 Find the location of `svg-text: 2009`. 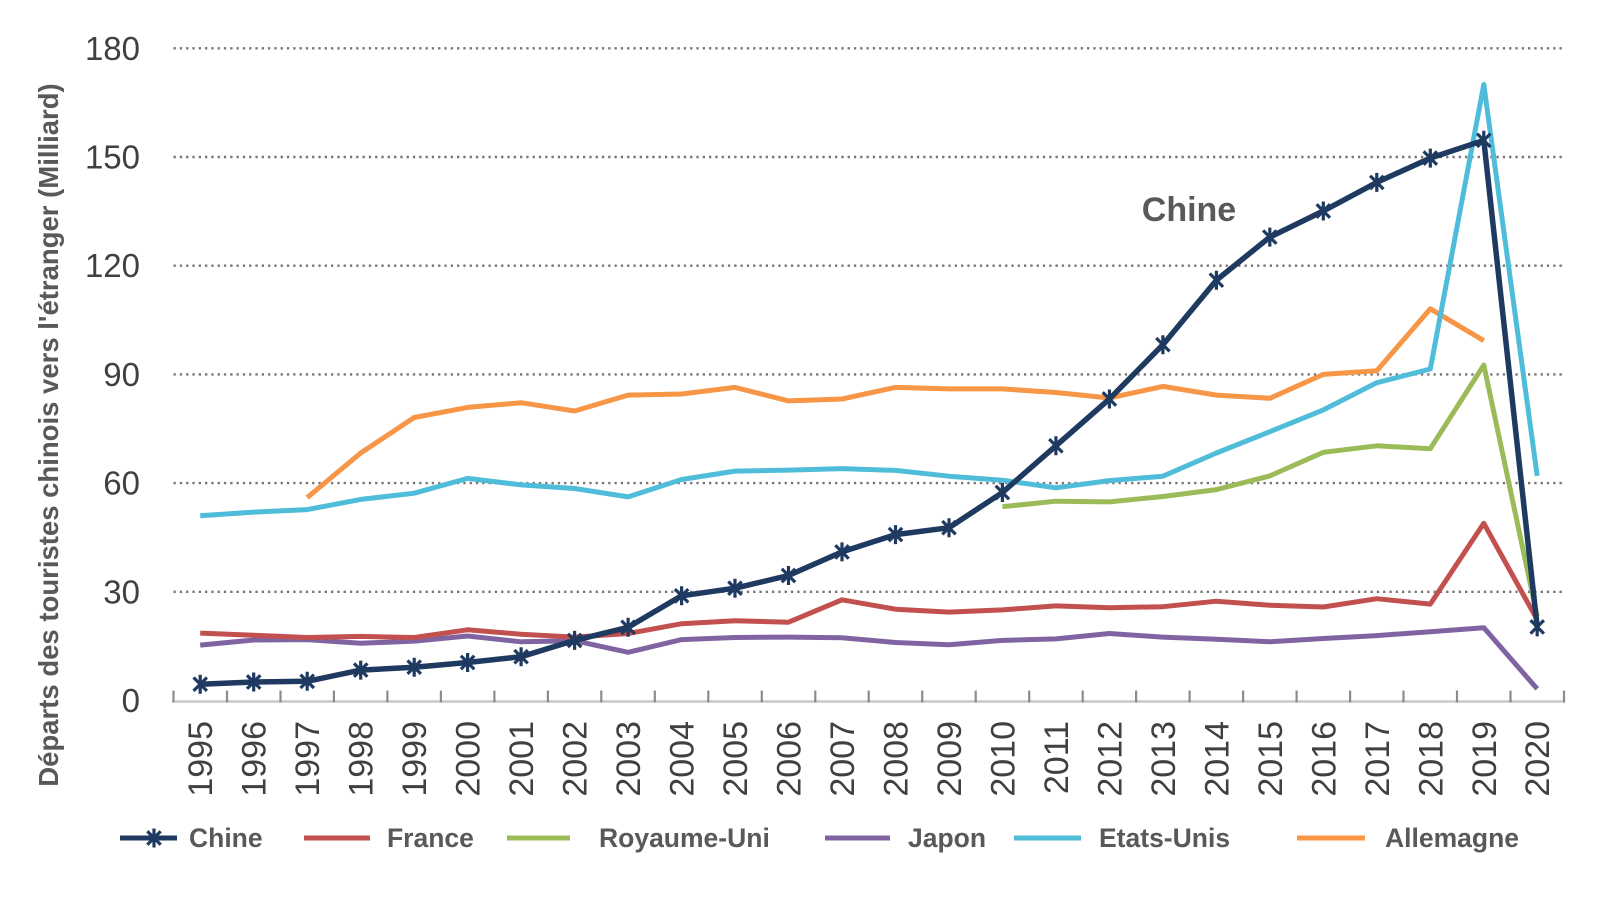

svg-text: 2009 is located at coordinates (950, 759).